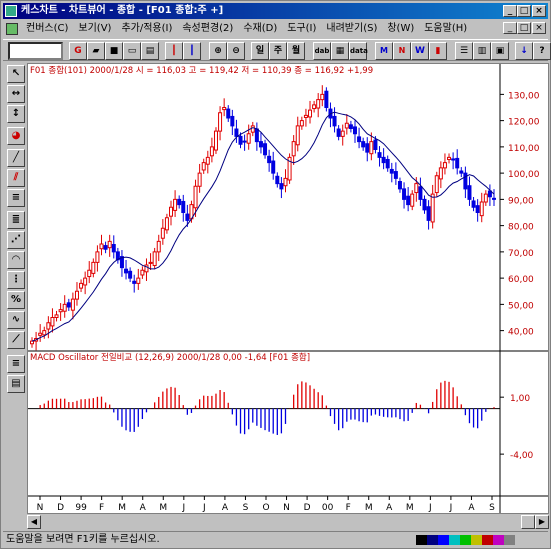 Image resolution: width=551 pixels, height=549 pixels. Describe the element at coordinates (16, 384) in the screenshot. I see `list-icon: ▤` at that location.